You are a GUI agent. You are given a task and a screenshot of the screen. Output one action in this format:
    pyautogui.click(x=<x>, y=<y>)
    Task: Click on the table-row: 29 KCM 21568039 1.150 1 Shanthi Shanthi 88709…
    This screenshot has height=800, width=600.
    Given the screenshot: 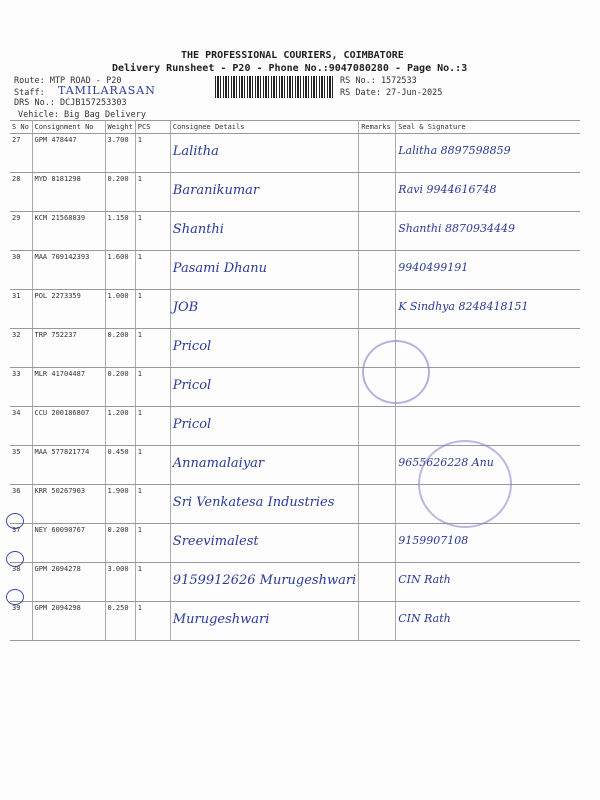 What is the action you would take?
    pyautogui.click(x=295, y=231)
    